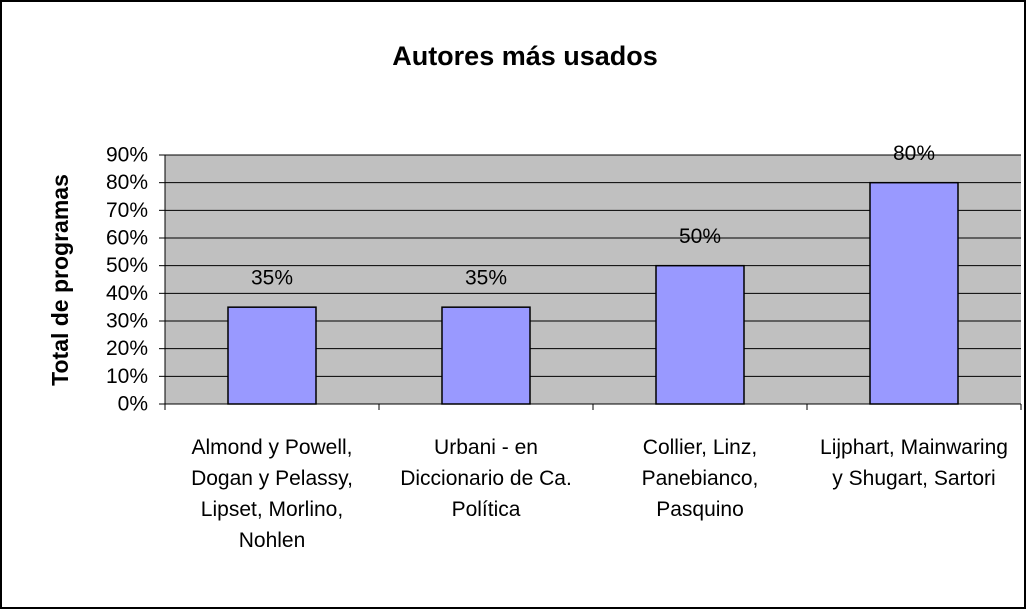 The image size is (1027, 610). What do you see at coordinates (127, 210) in the screenshot?
I see `y-tick-label: 70%` at bounding box center [127, 210].